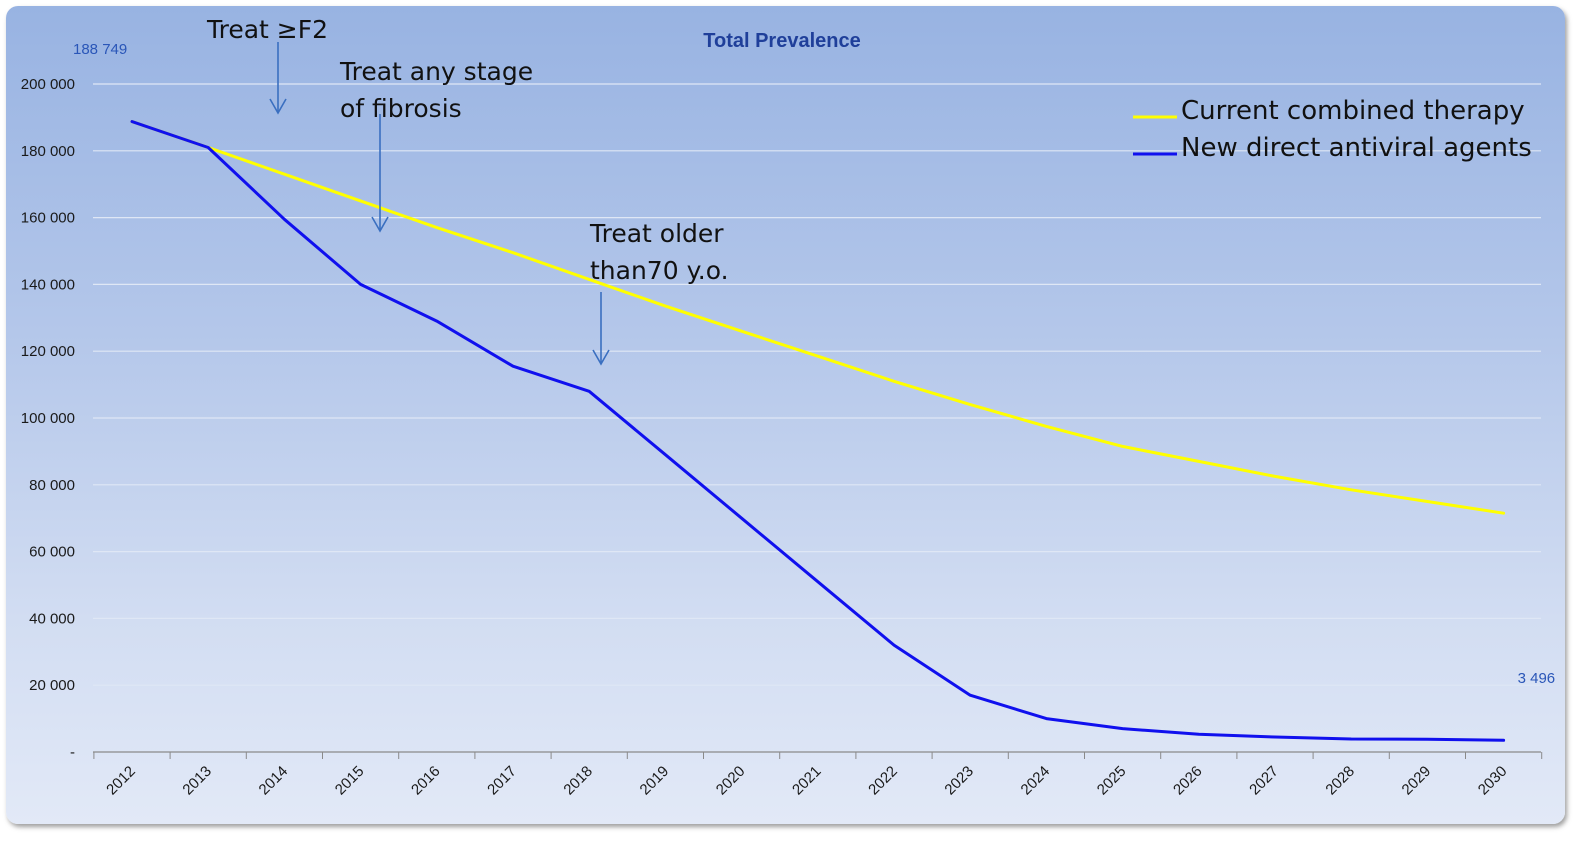  What do you see at coordinates (197, 781) in the screenshot?
I see `x-tick-label: 2013` at bounding box center [197, 781].